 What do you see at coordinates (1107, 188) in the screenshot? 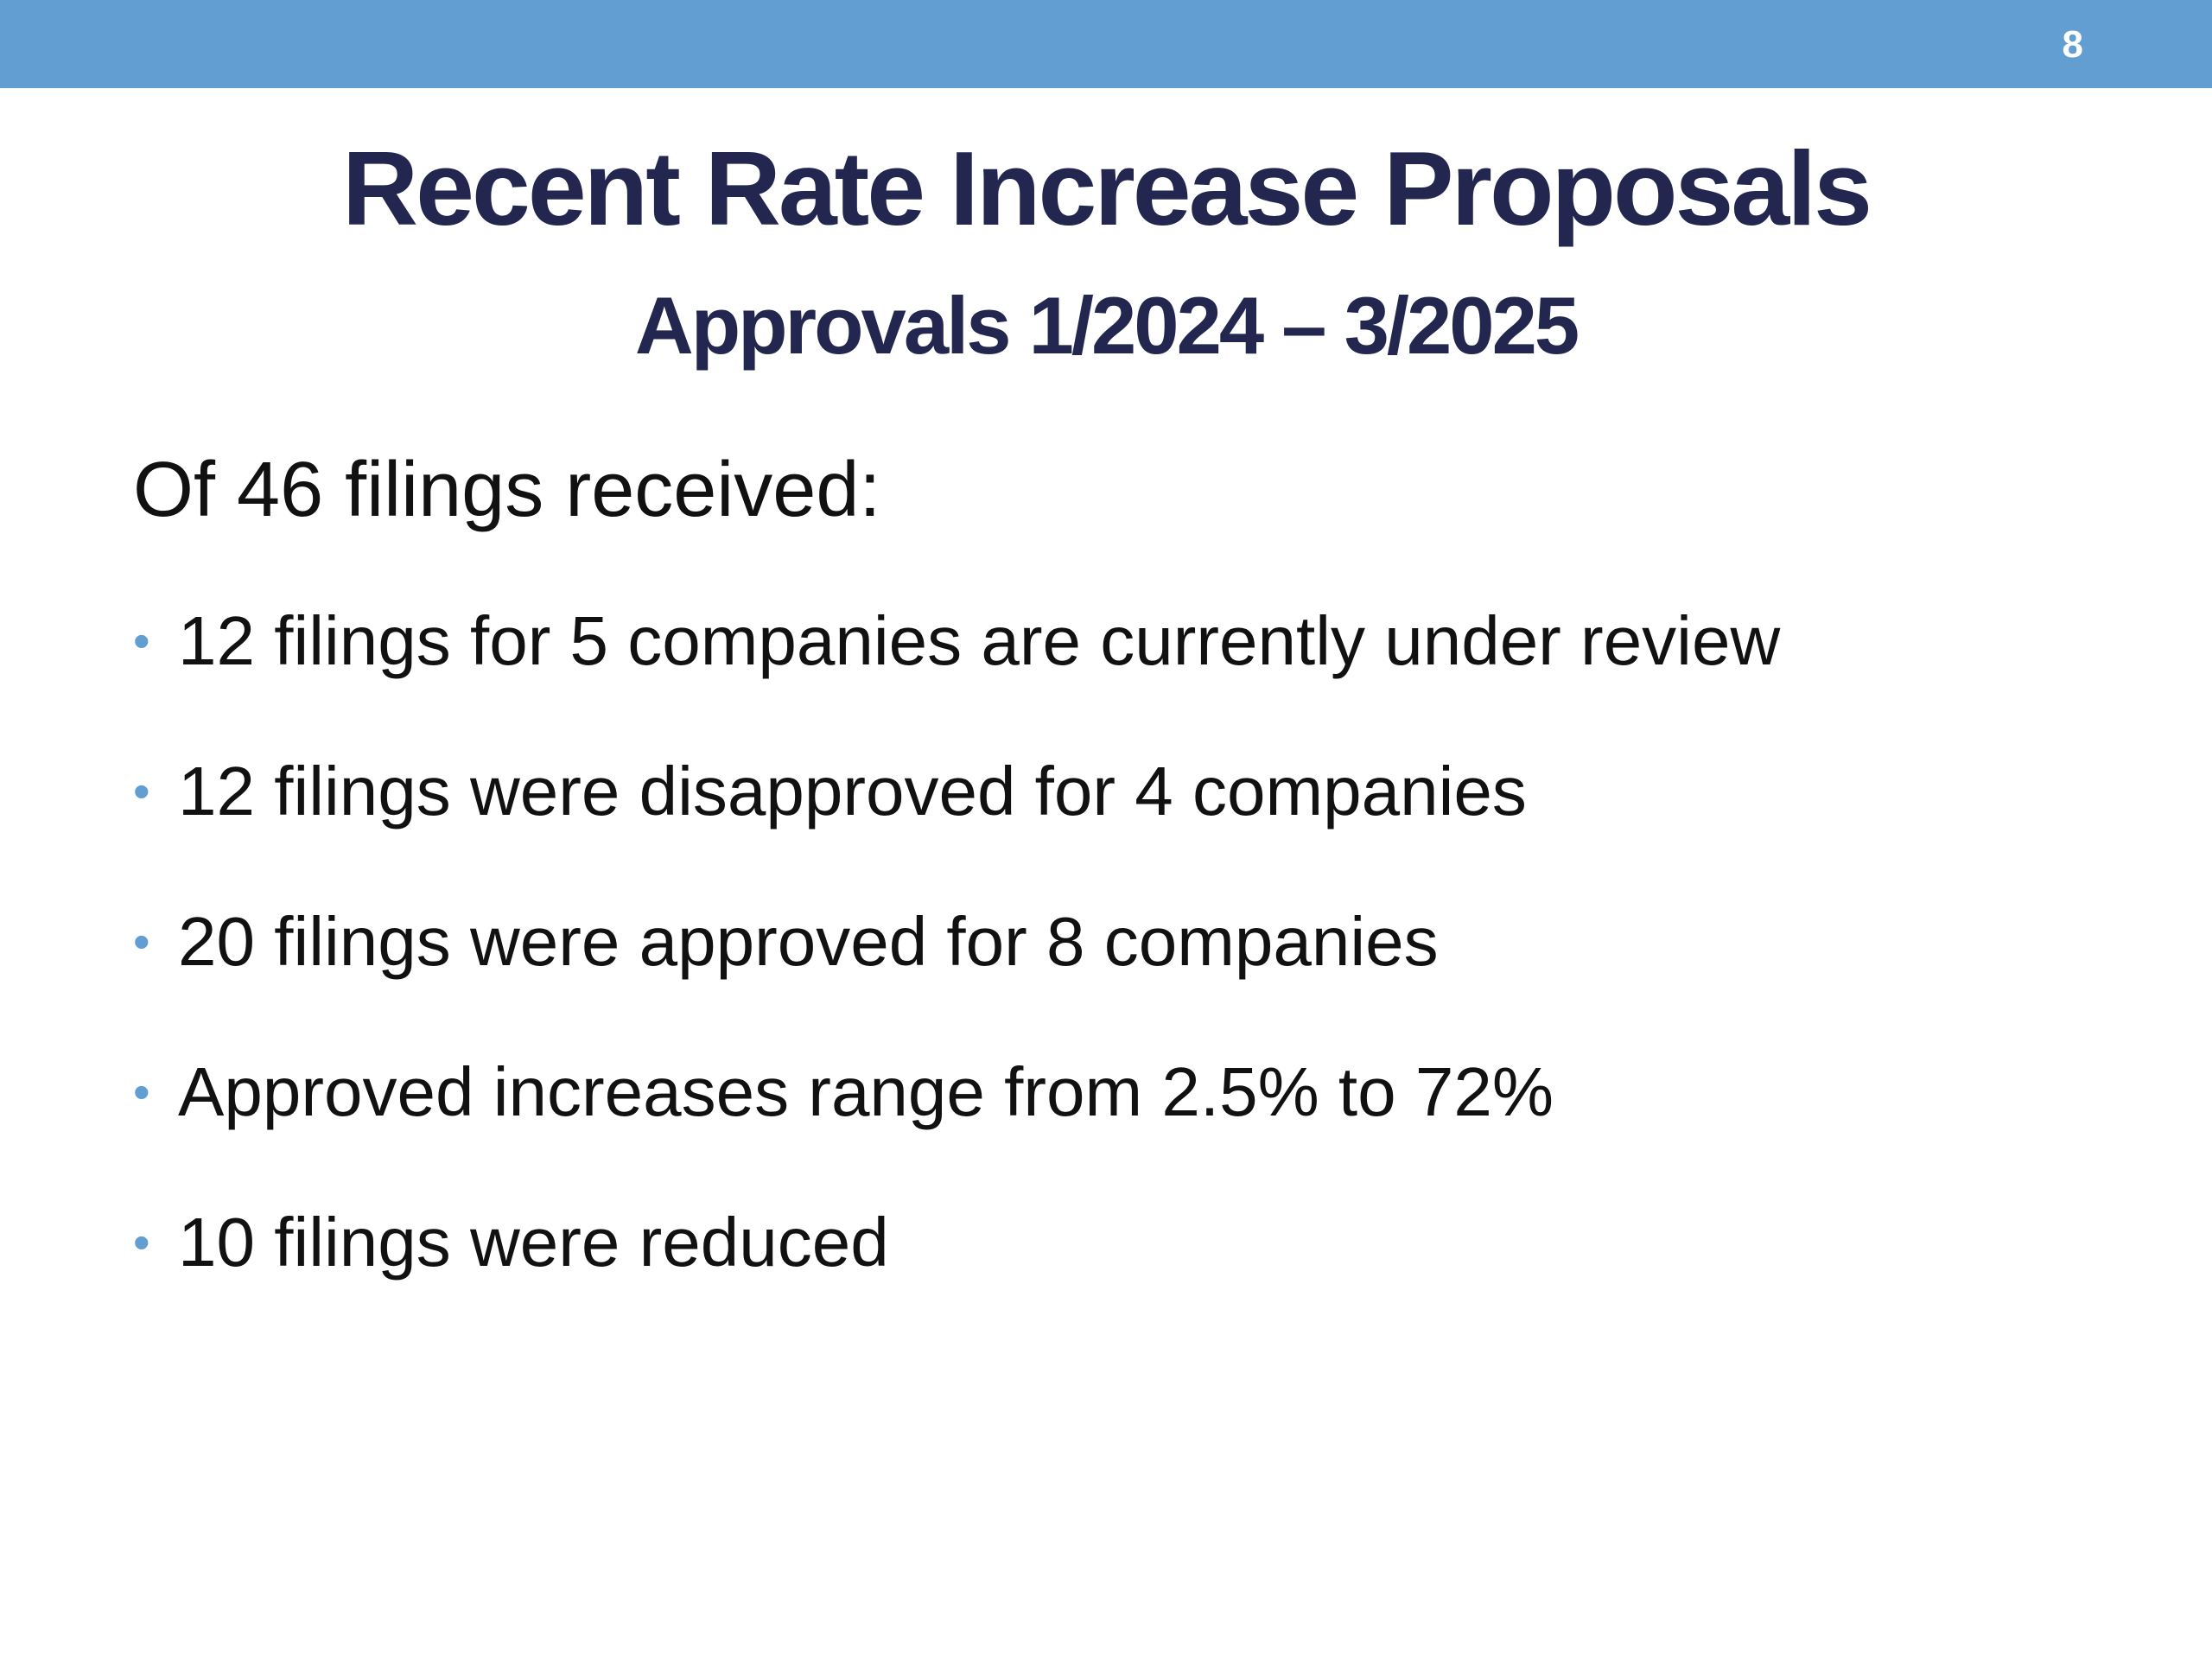
I see `slide-title: Recent Rate Increase Proposals` at bounding box center [1107, 188].